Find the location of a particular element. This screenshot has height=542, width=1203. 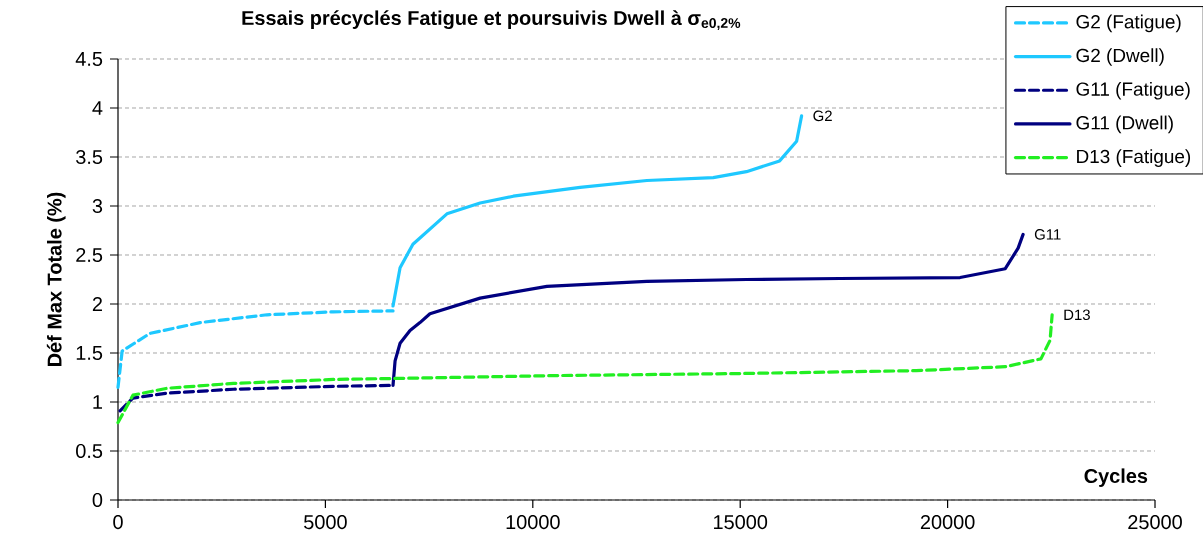

y-tick-label: 4 is located at coordinates (97, 108).